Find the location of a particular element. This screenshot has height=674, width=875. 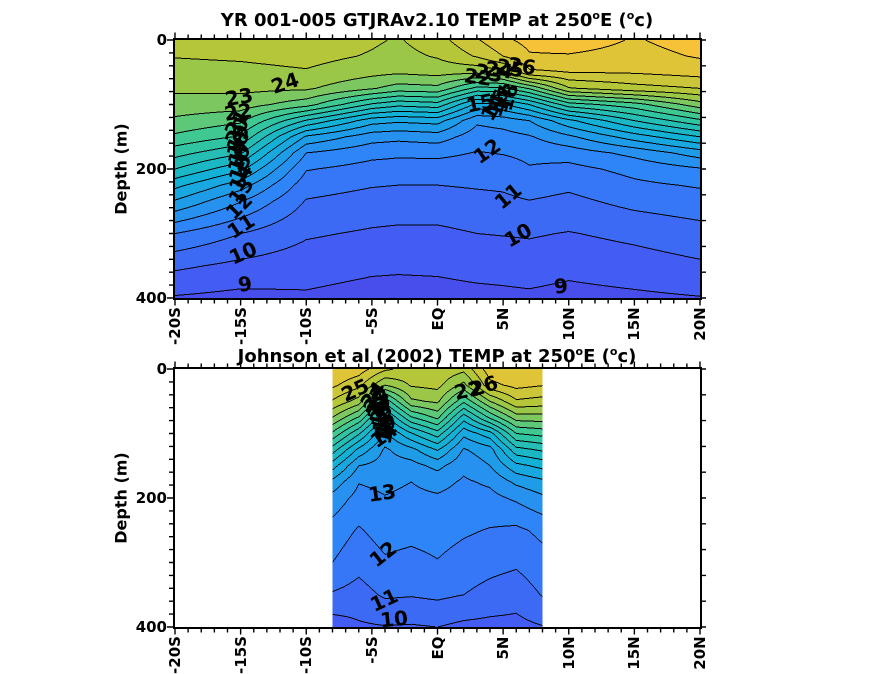

top-chart-title-units: E ( is located at coordinates (613, 20).